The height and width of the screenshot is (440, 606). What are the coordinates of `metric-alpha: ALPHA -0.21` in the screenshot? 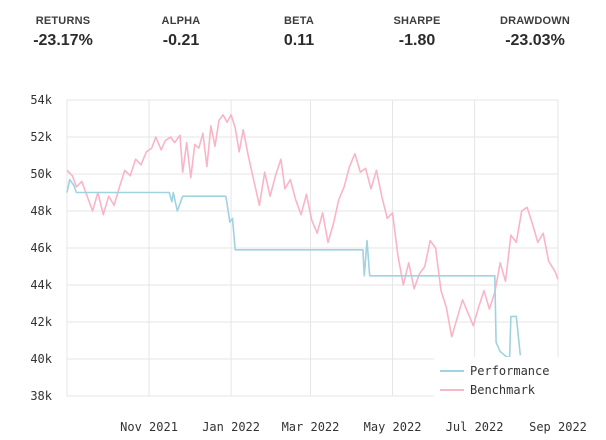 It's located at (181, 25).